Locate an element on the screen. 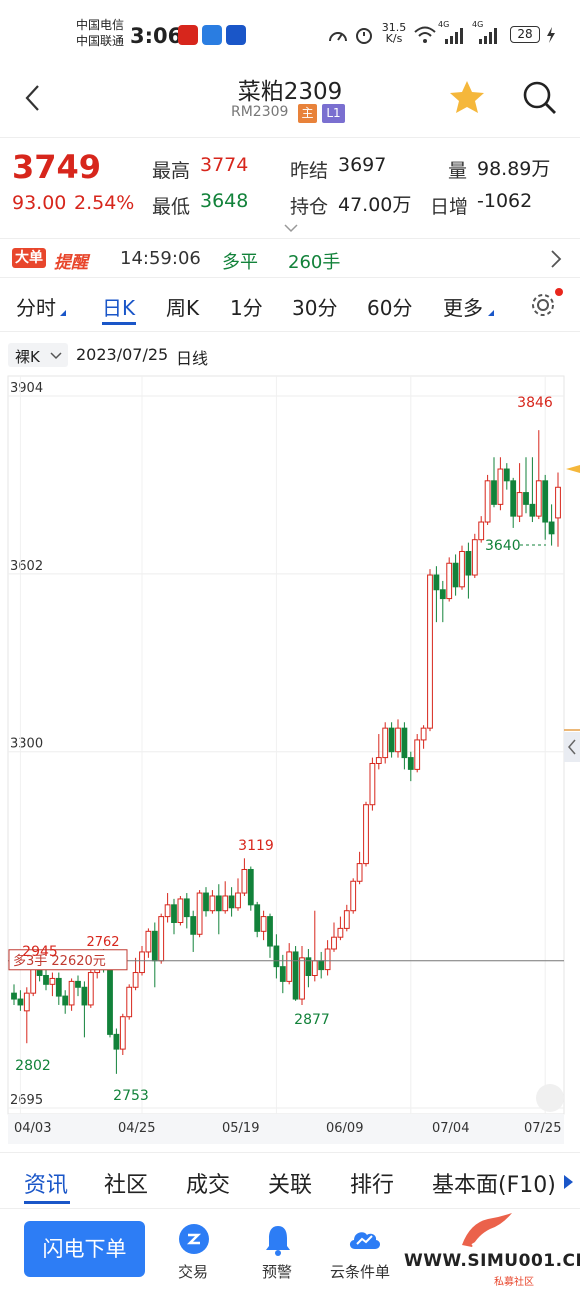 The width and height of the screenshot is (580, 1289). watermark-subtext: 私募社区 is located at coordinates (514, 1282).